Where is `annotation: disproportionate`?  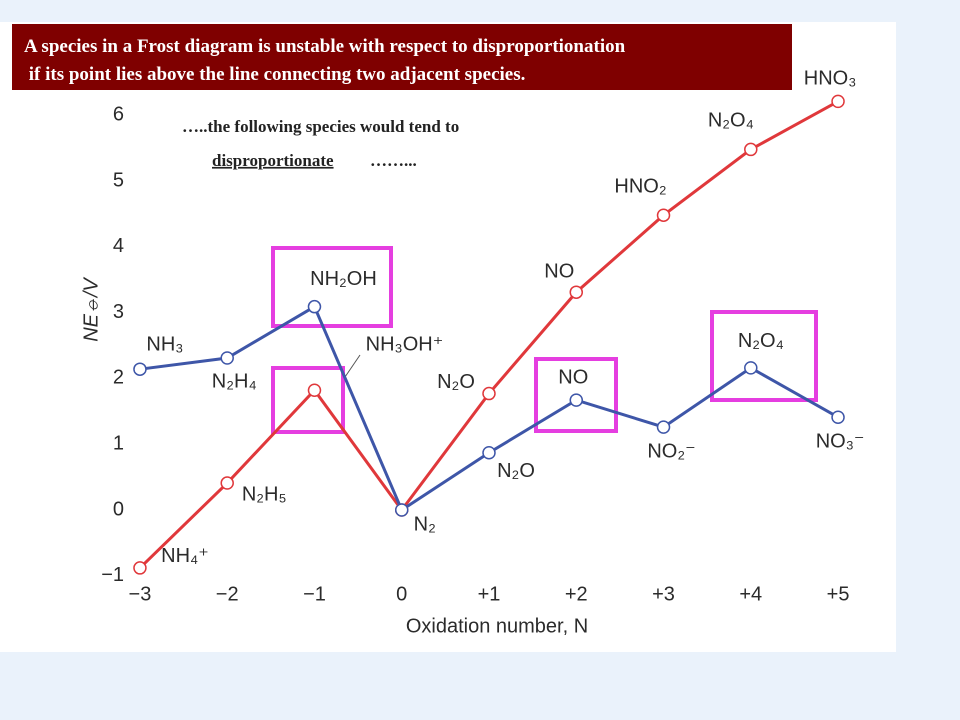
annotation: disproportionate is located at coordinates (273, 160).